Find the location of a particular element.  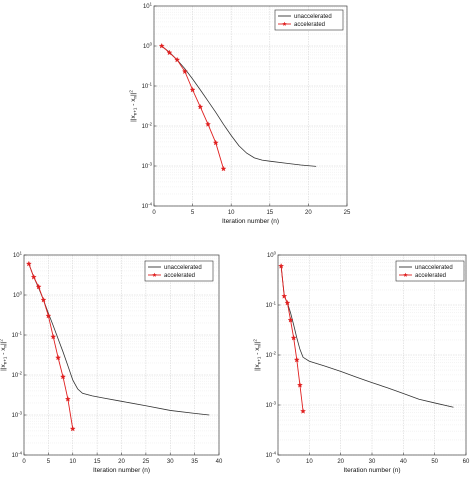

x-tick-label: 35 is located at coordinates (194, 462).